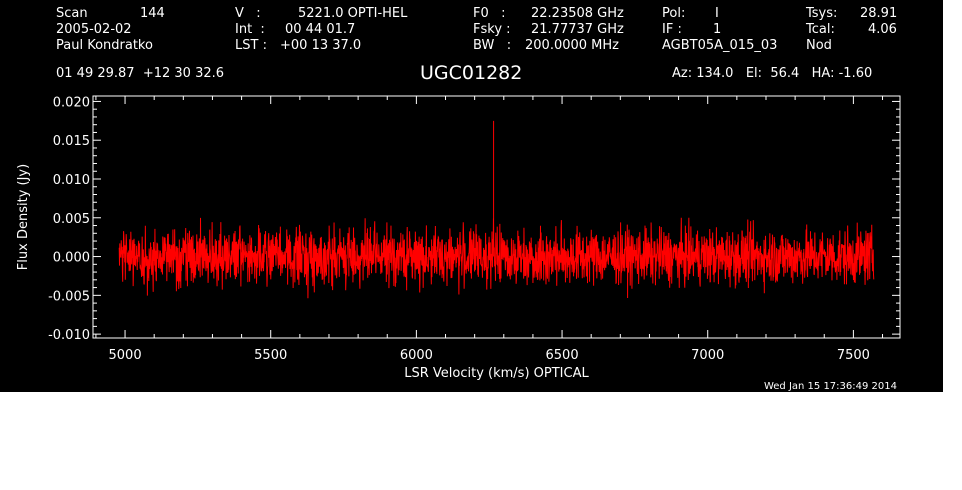 Image resolution: width=962 pixels, height=490 pixels. What do you see at coordinates (674, 13) in the screenshot?
I see `pol-label: Pol:` at bounding box center [674, 13].